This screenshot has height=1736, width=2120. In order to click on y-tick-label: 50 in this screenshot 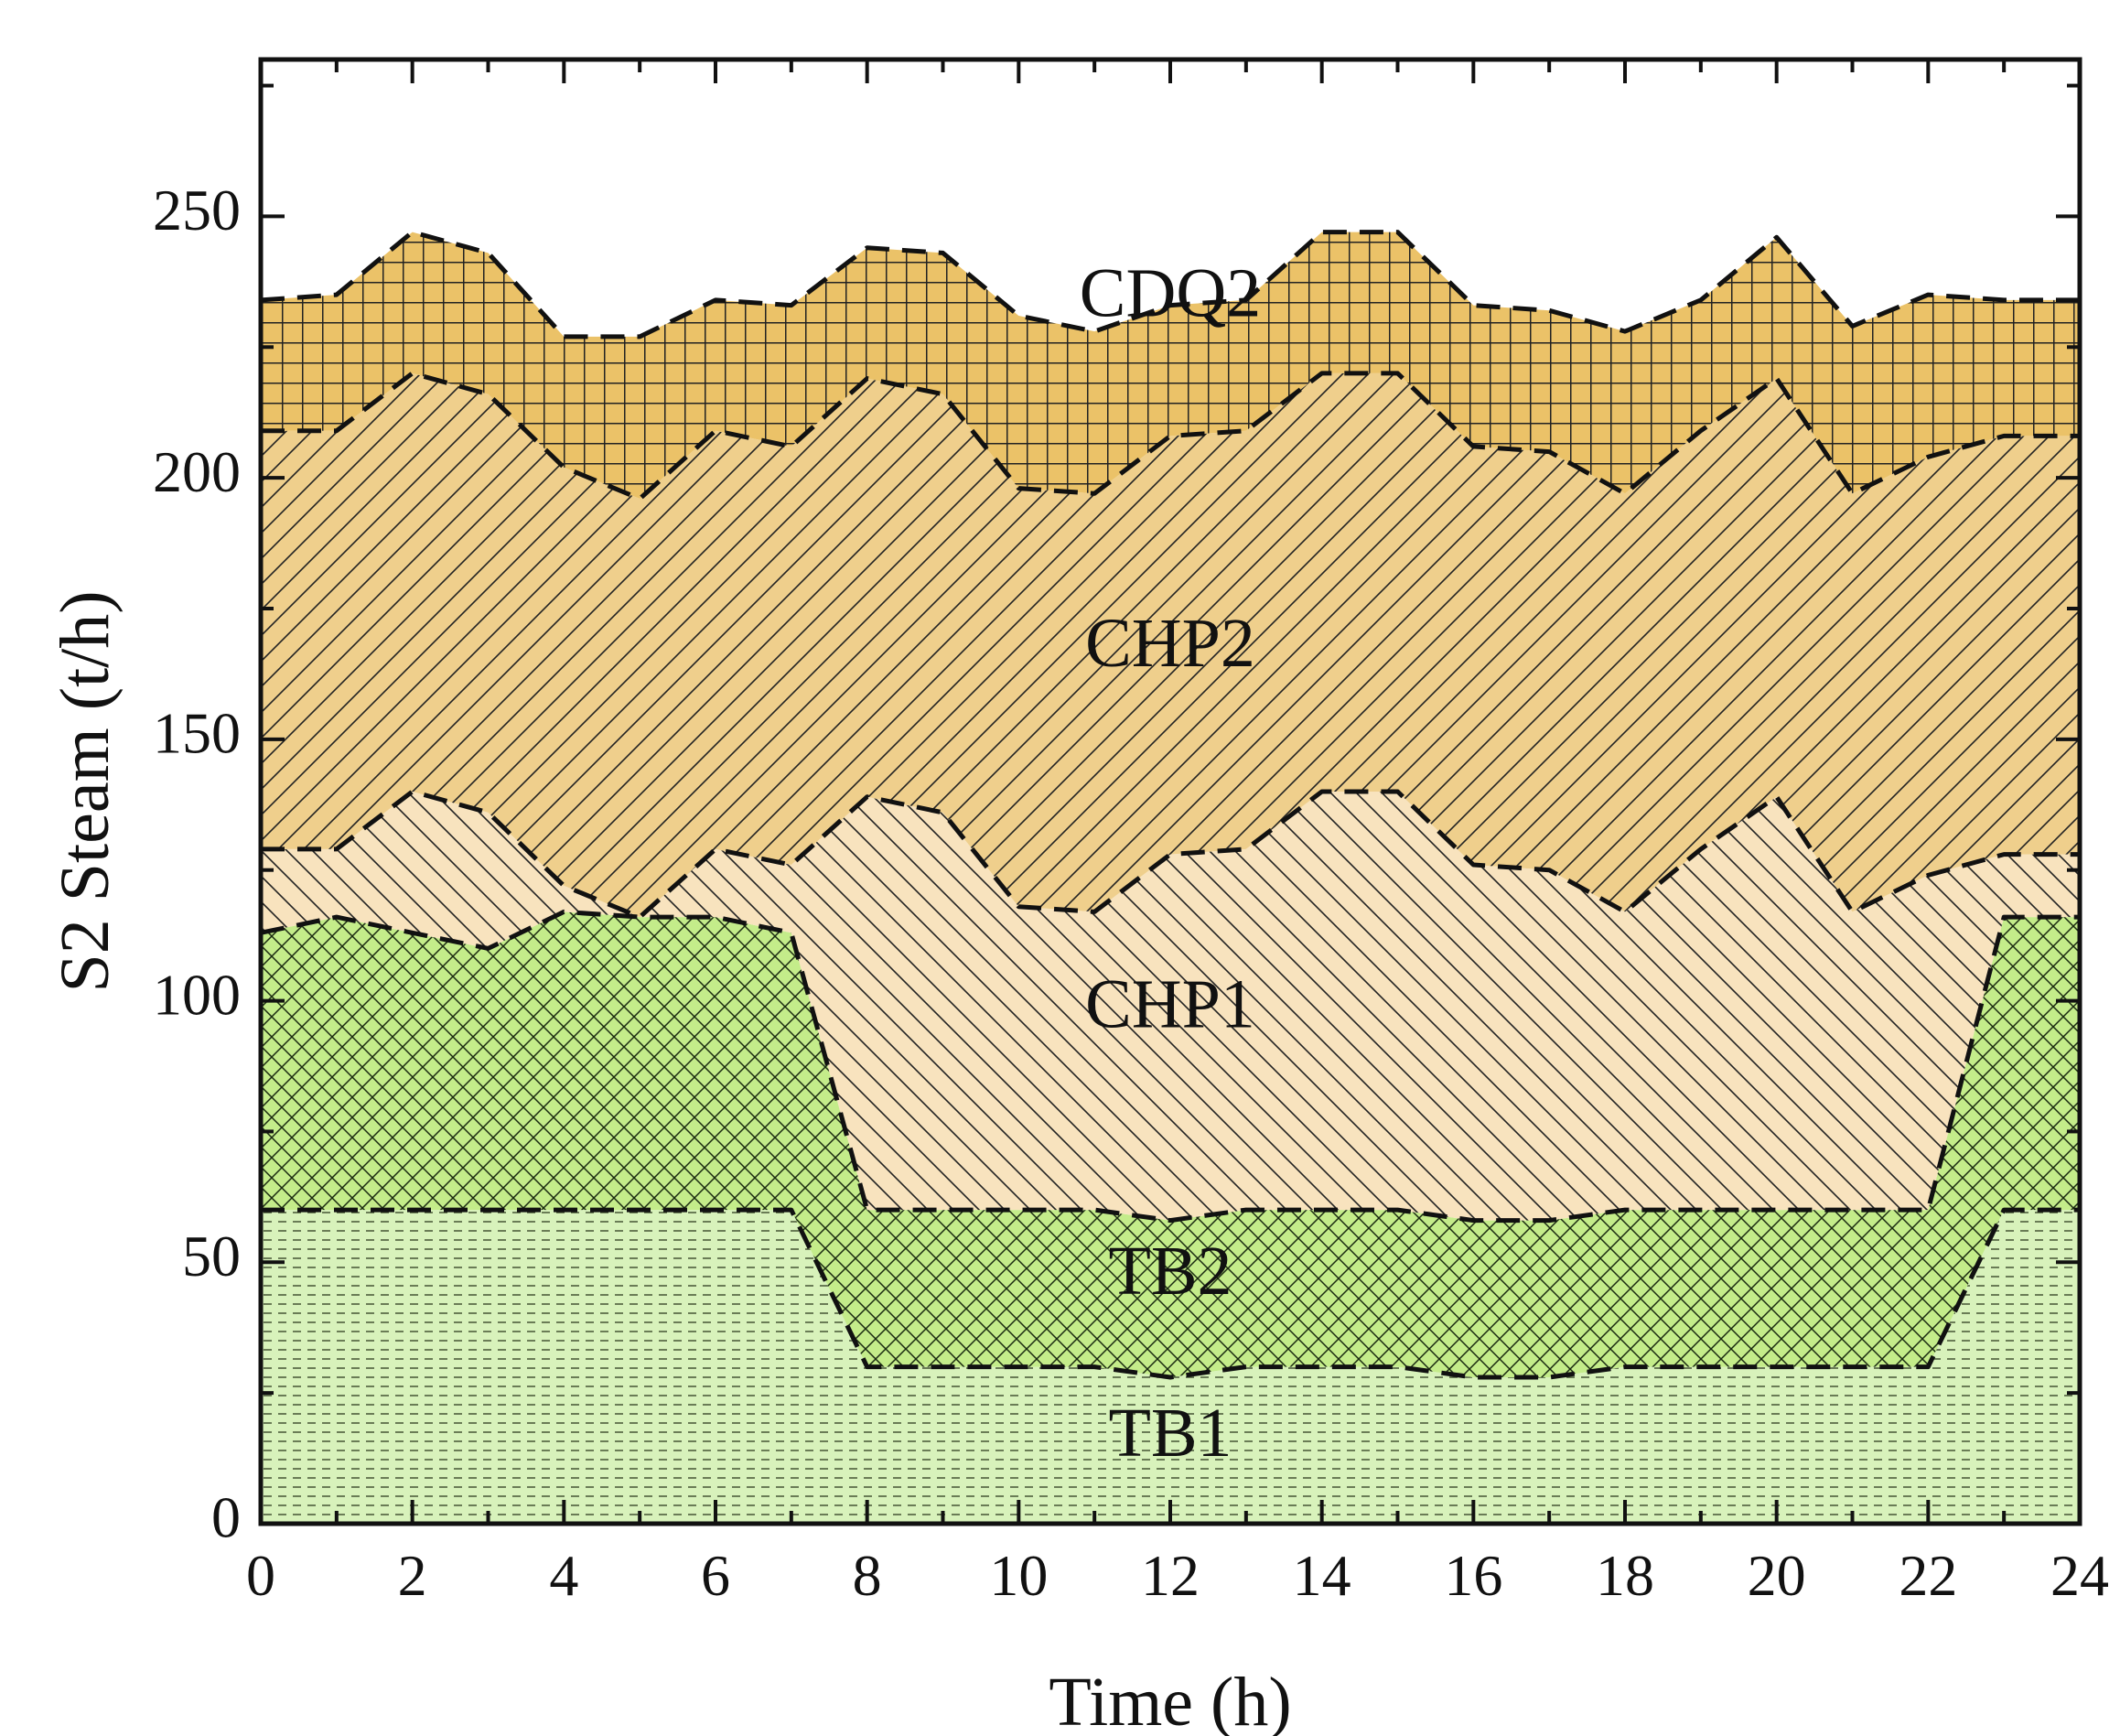, I will do `click(211, 1256)`.